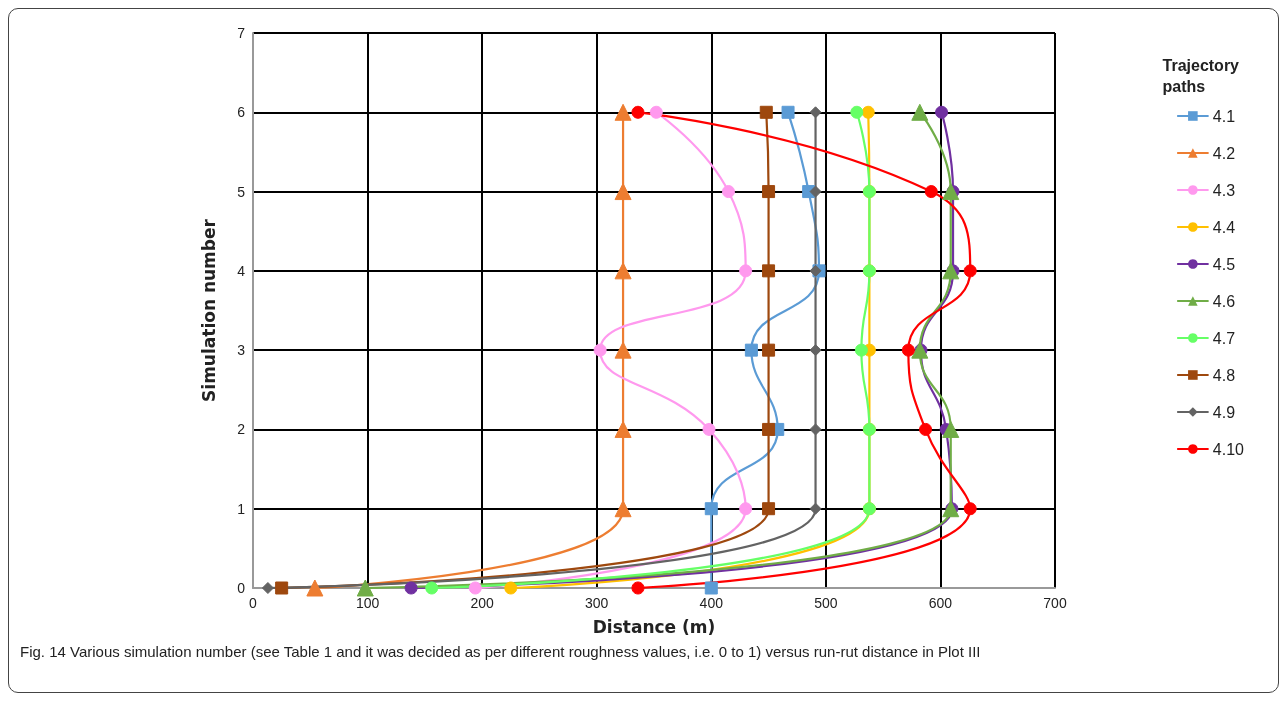 This screenshot has height=701, width=1287. I want to click on x-axis-title: Distance (m), so click(654, 626).